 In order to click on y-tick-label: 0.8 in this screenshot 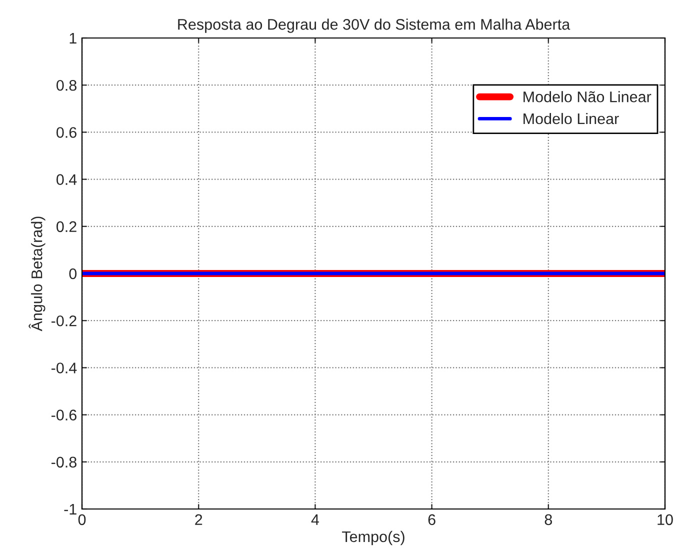, I will do `click(66, 85)`.